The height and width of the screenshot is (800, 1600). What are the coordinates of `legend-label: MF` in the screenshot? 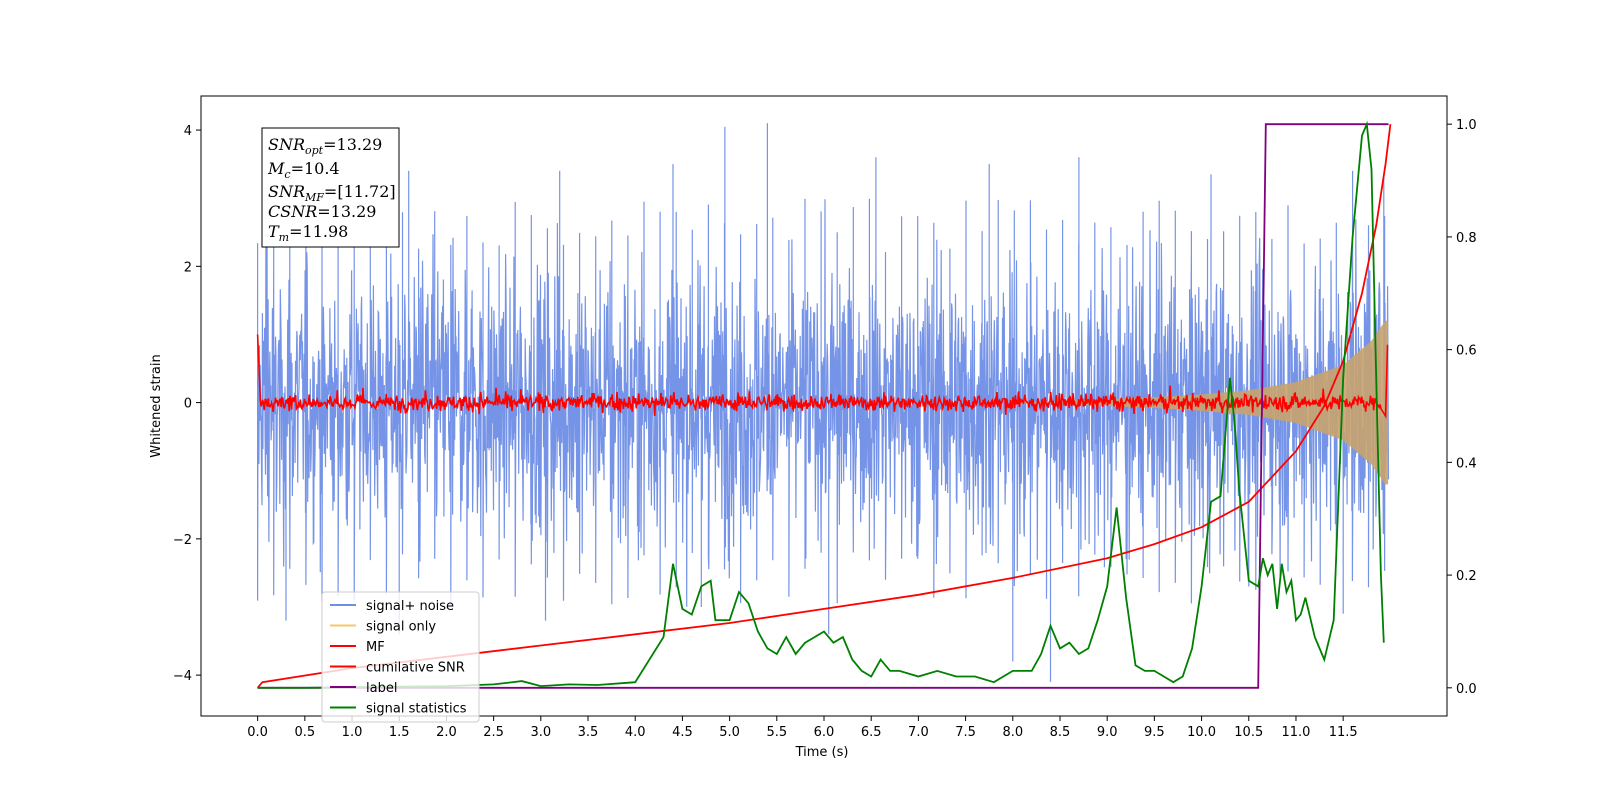 It's located at (375, 647).